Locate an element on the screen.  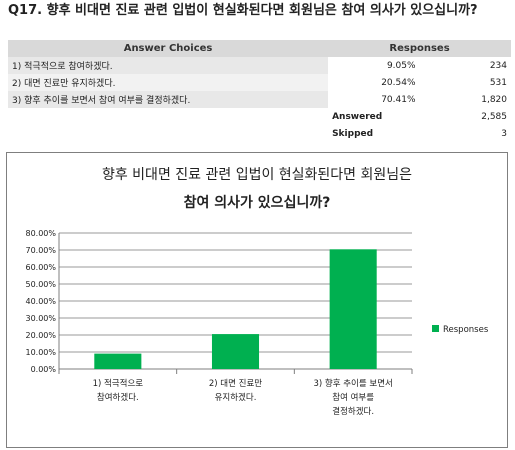
x-category-label: 결정하겠다. is located at coordinates (353, 411).